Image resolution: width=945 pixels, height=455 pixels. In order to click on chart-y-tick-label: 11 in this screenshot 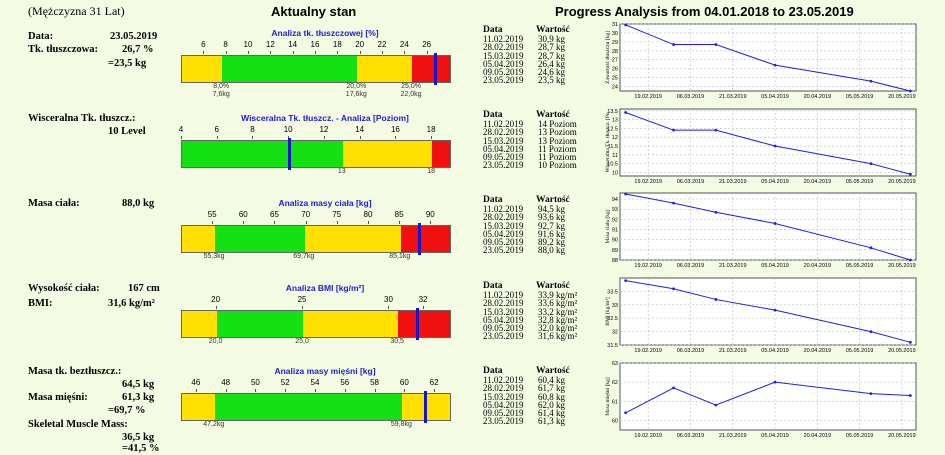, I will do `click(615, 156)`.